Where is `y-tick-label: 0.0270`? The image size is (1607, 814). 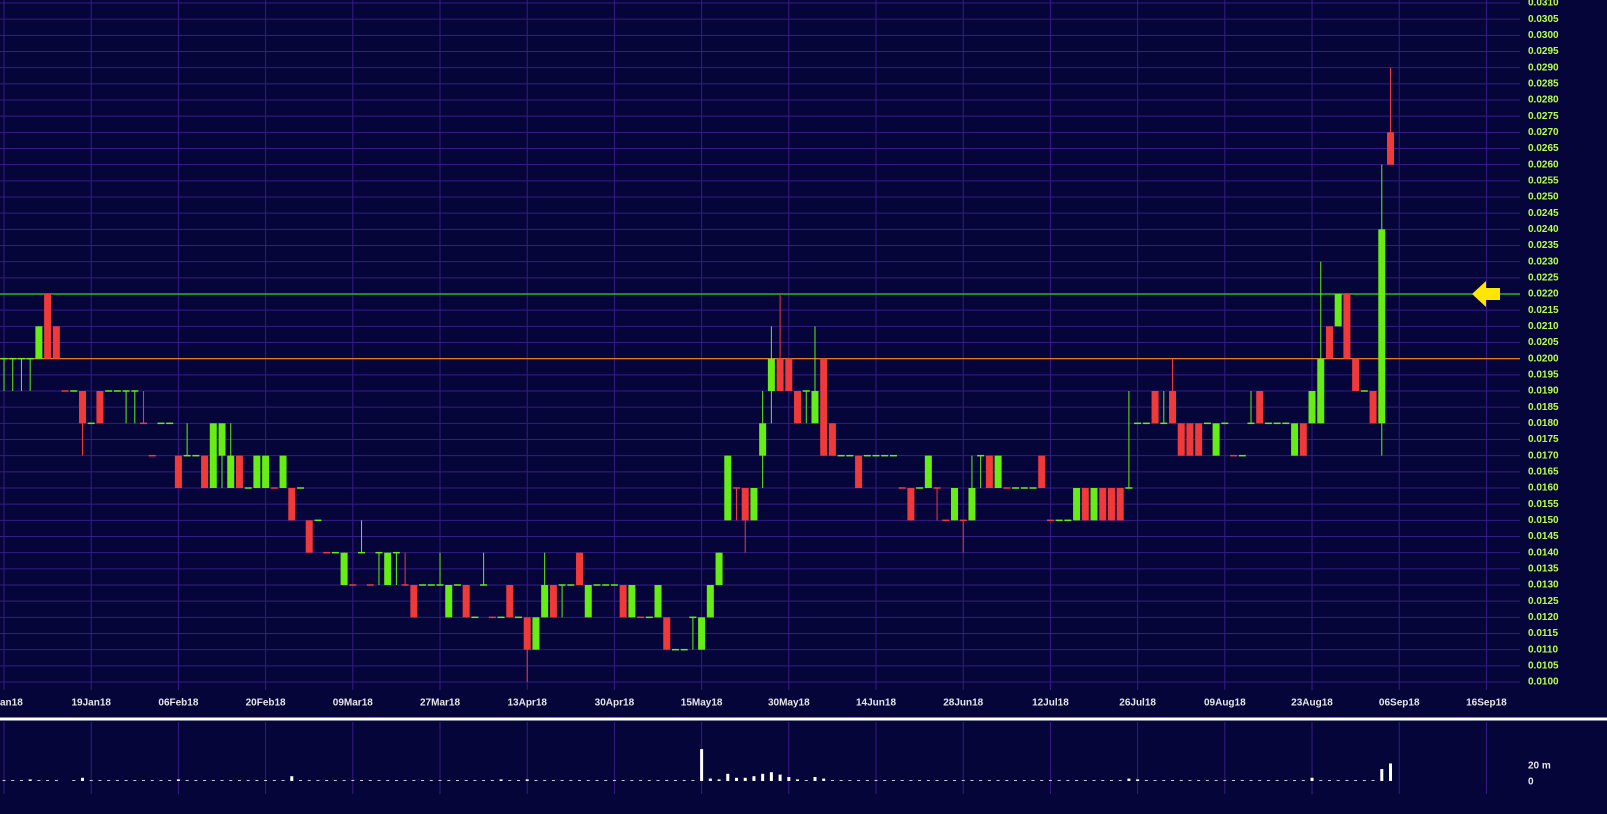 y-tick-label: 0.0270 is located at coordinates (1543, 132).